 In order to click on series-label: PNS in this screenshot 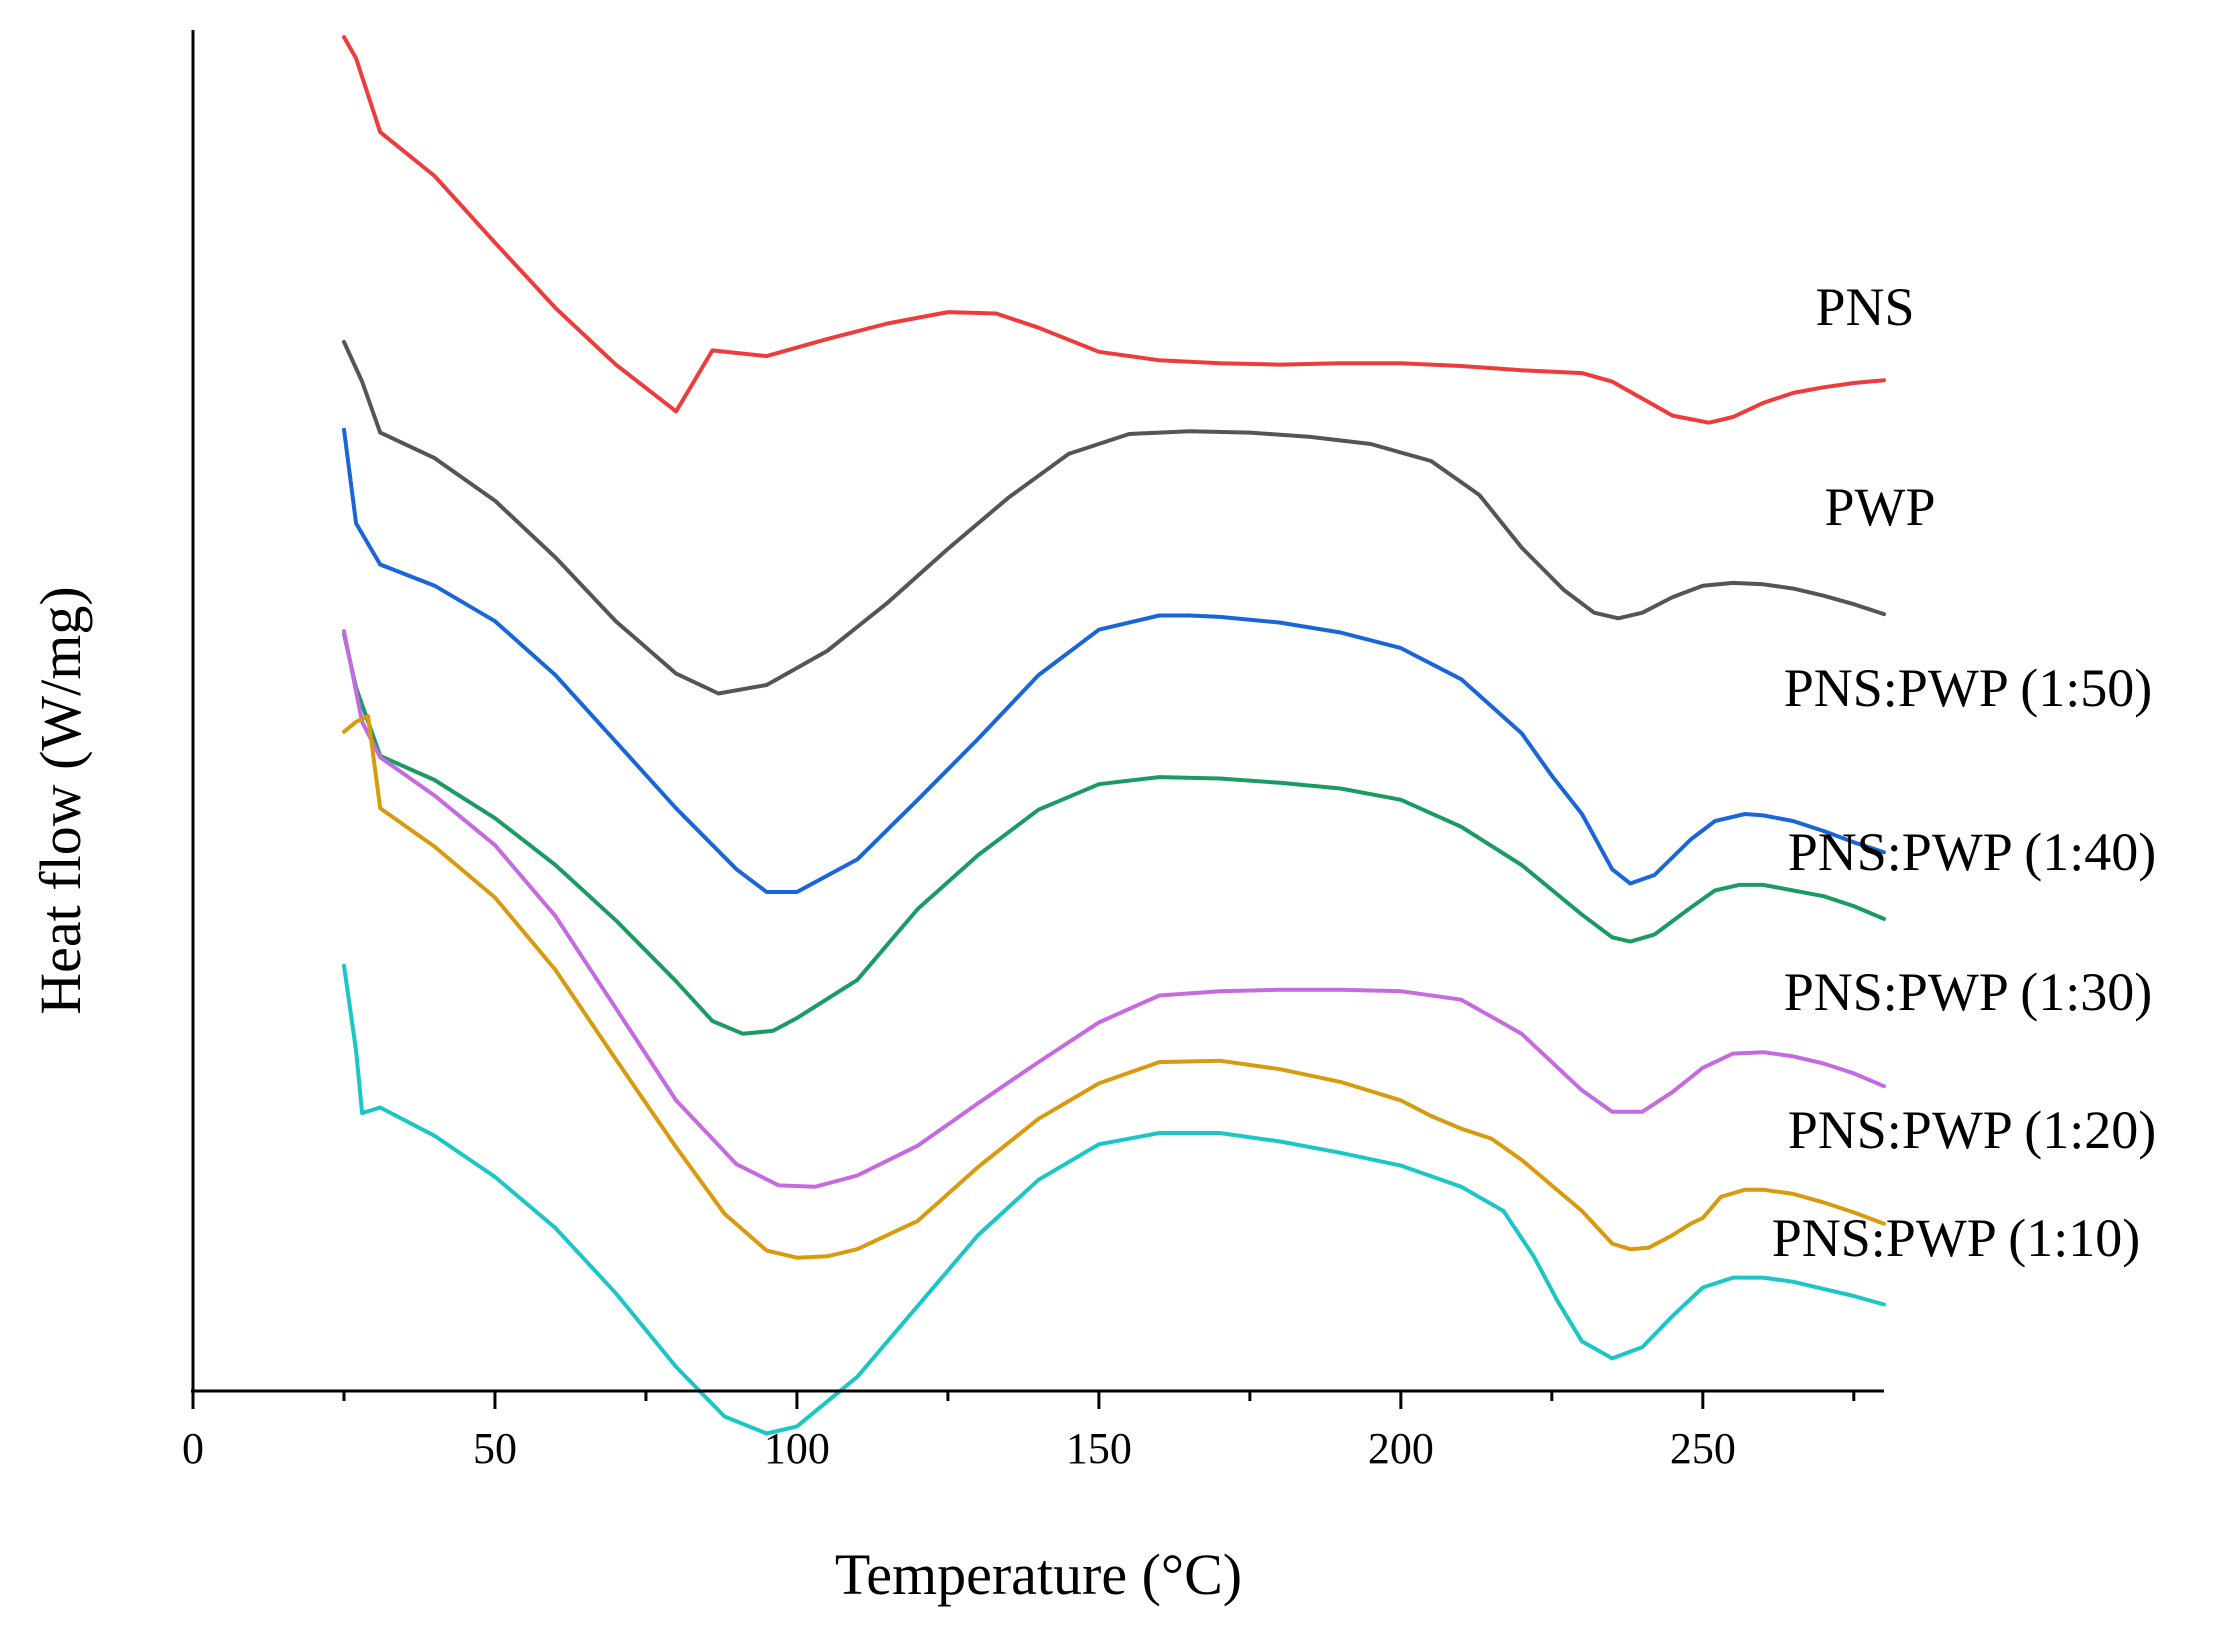, I will do `click(1864, 307)`.